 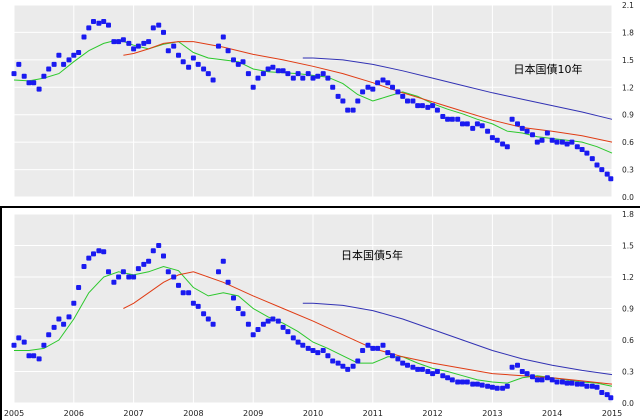 I want to click on y-tick-label: 2.1, so click(x=628, y=5).